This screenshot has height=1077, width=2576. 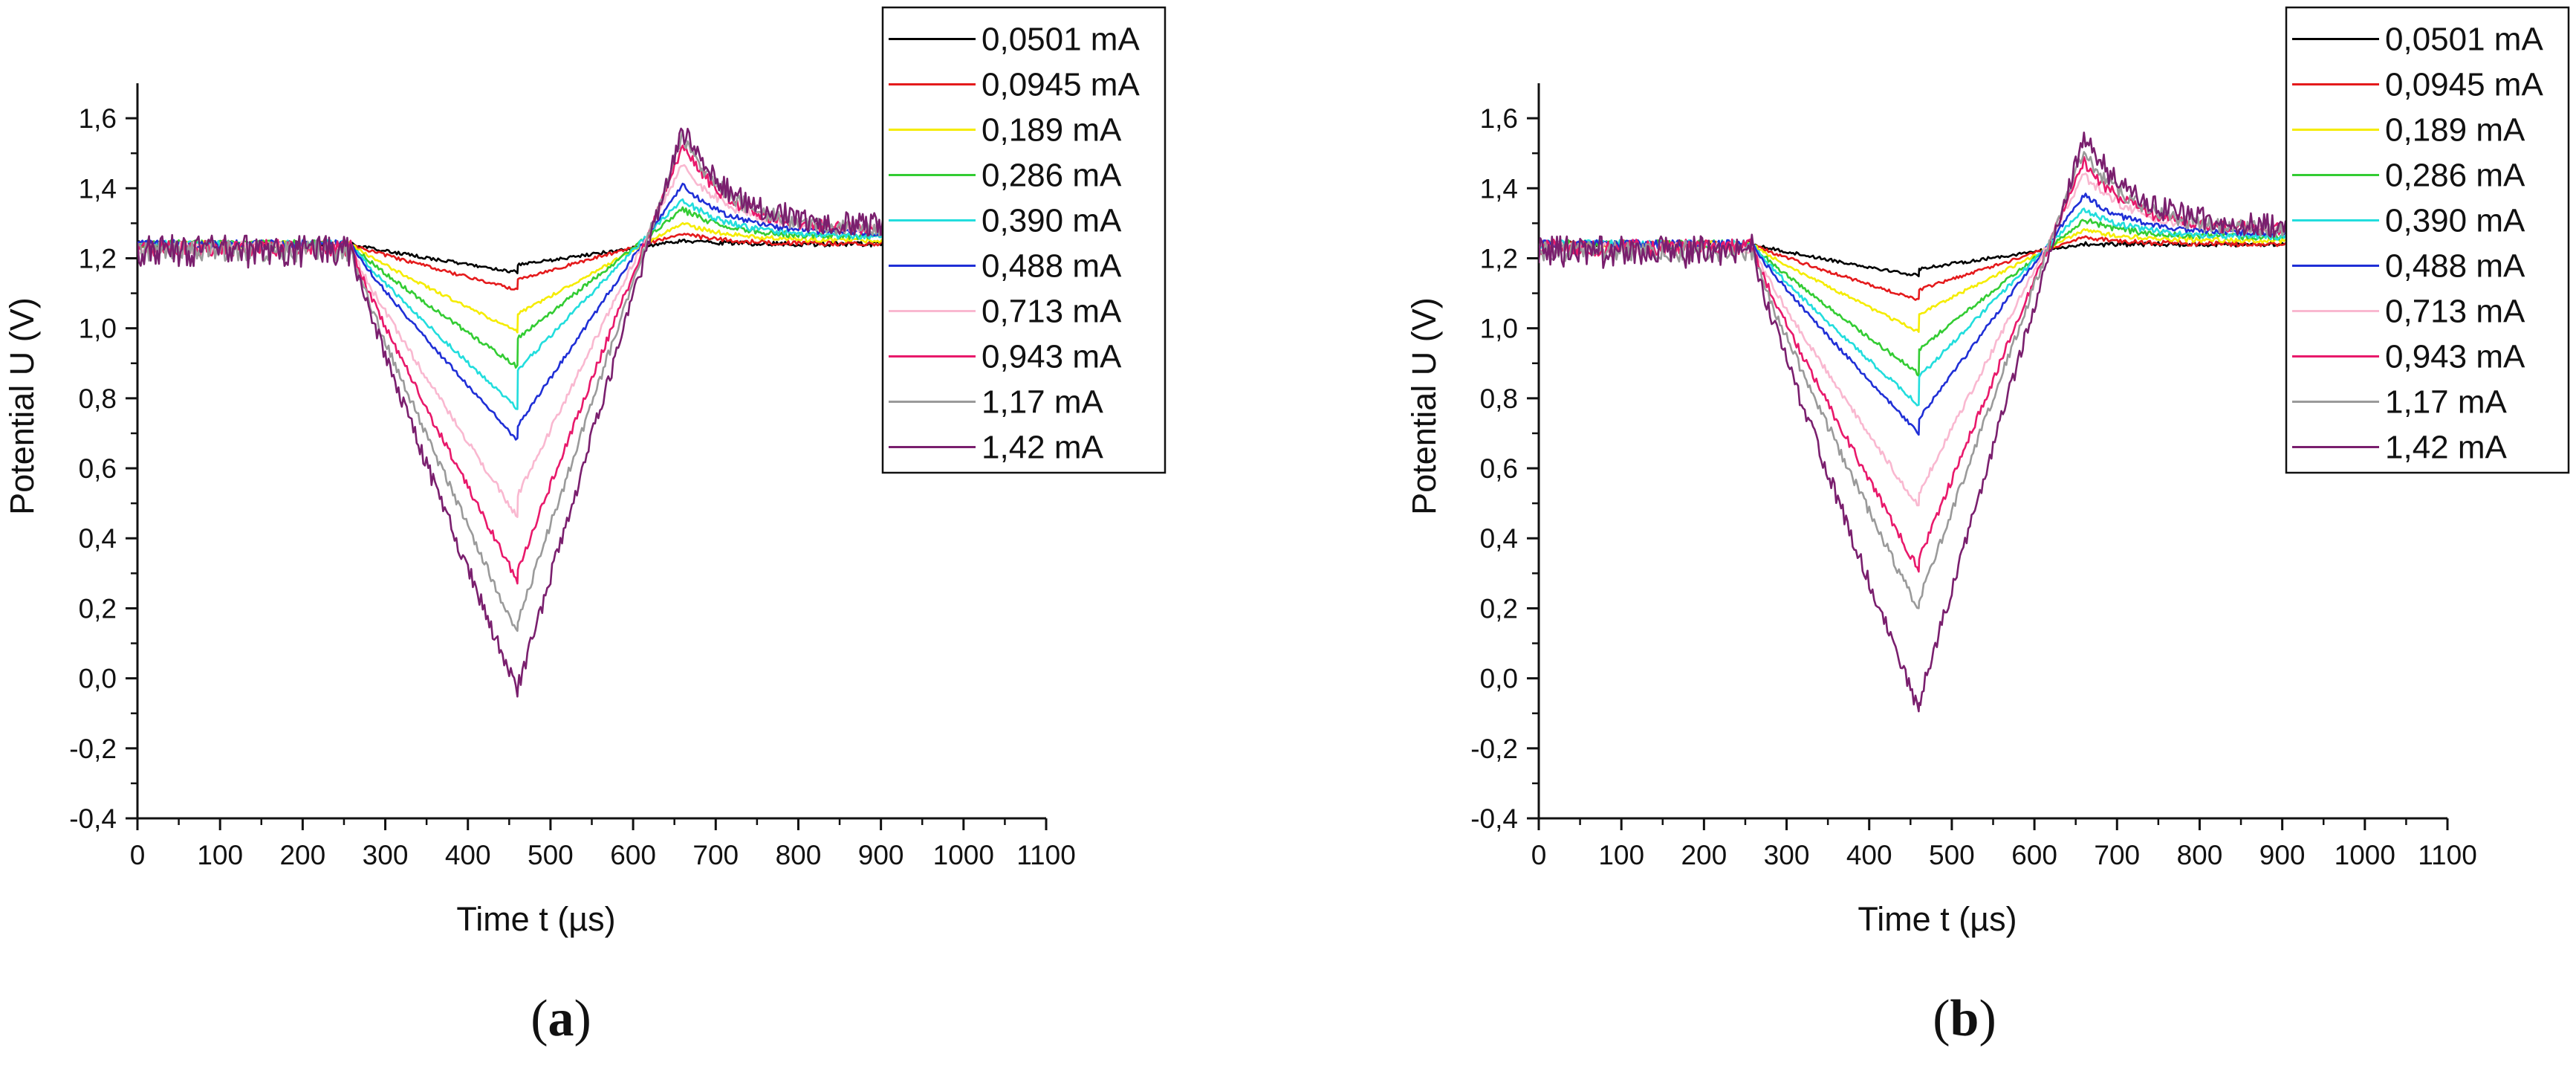 I want to click on panel-letter: b, so click(x=1964, y=1018).